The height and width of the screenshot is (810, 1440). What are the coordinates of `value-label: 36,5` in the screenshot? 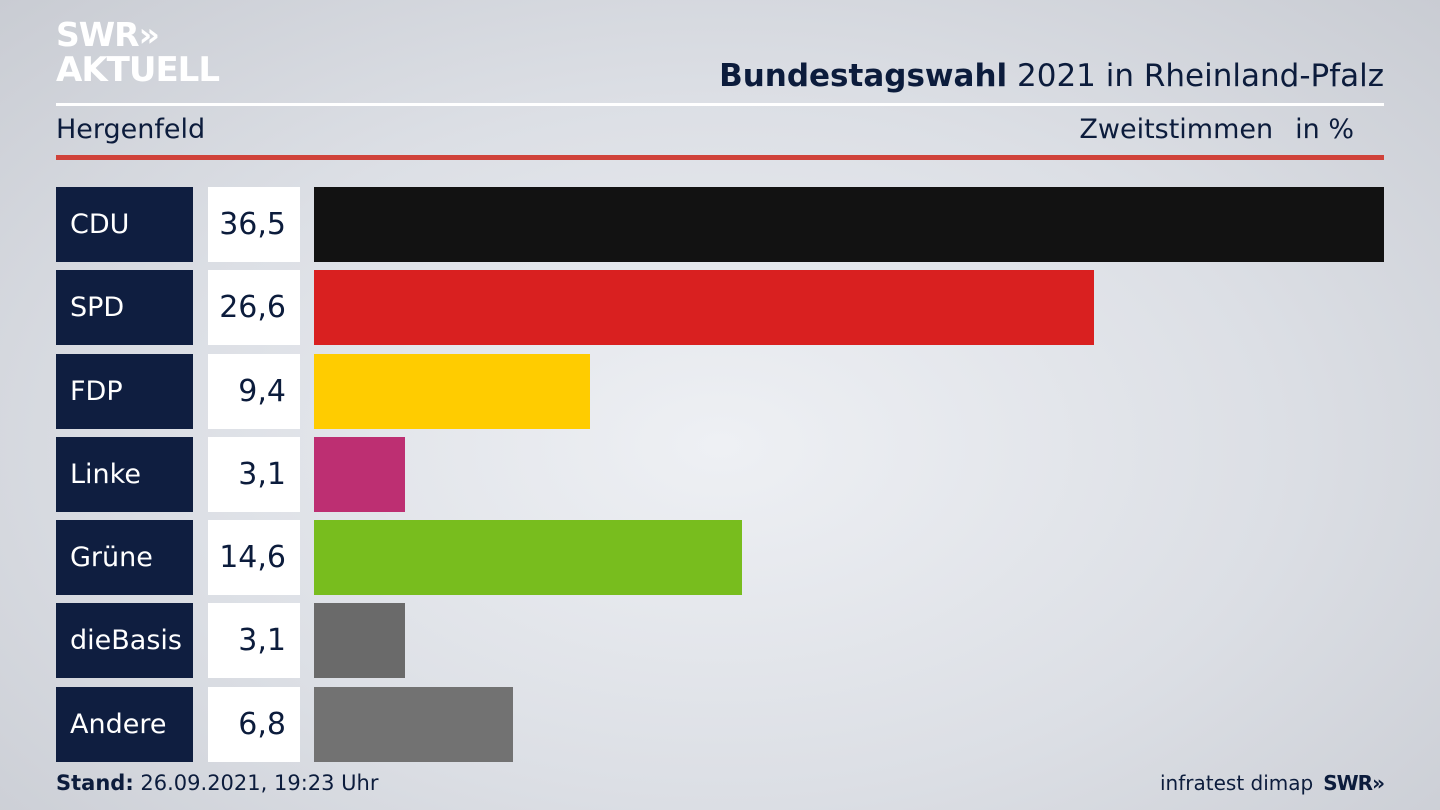 It's located at (254, 224).